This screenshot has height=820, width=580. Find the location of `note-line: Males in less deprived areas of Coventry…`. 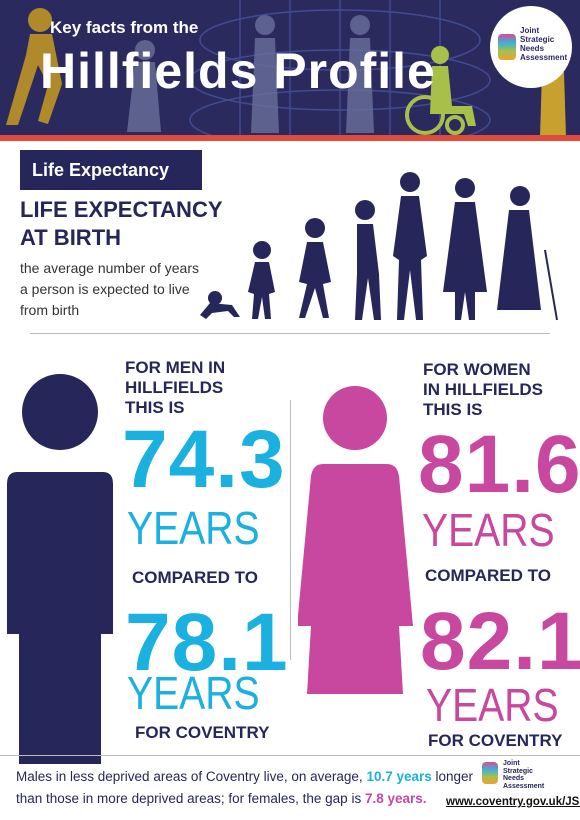

note-line: Males in less deprived areas of Coventry… is located at coordinates (244, 777).